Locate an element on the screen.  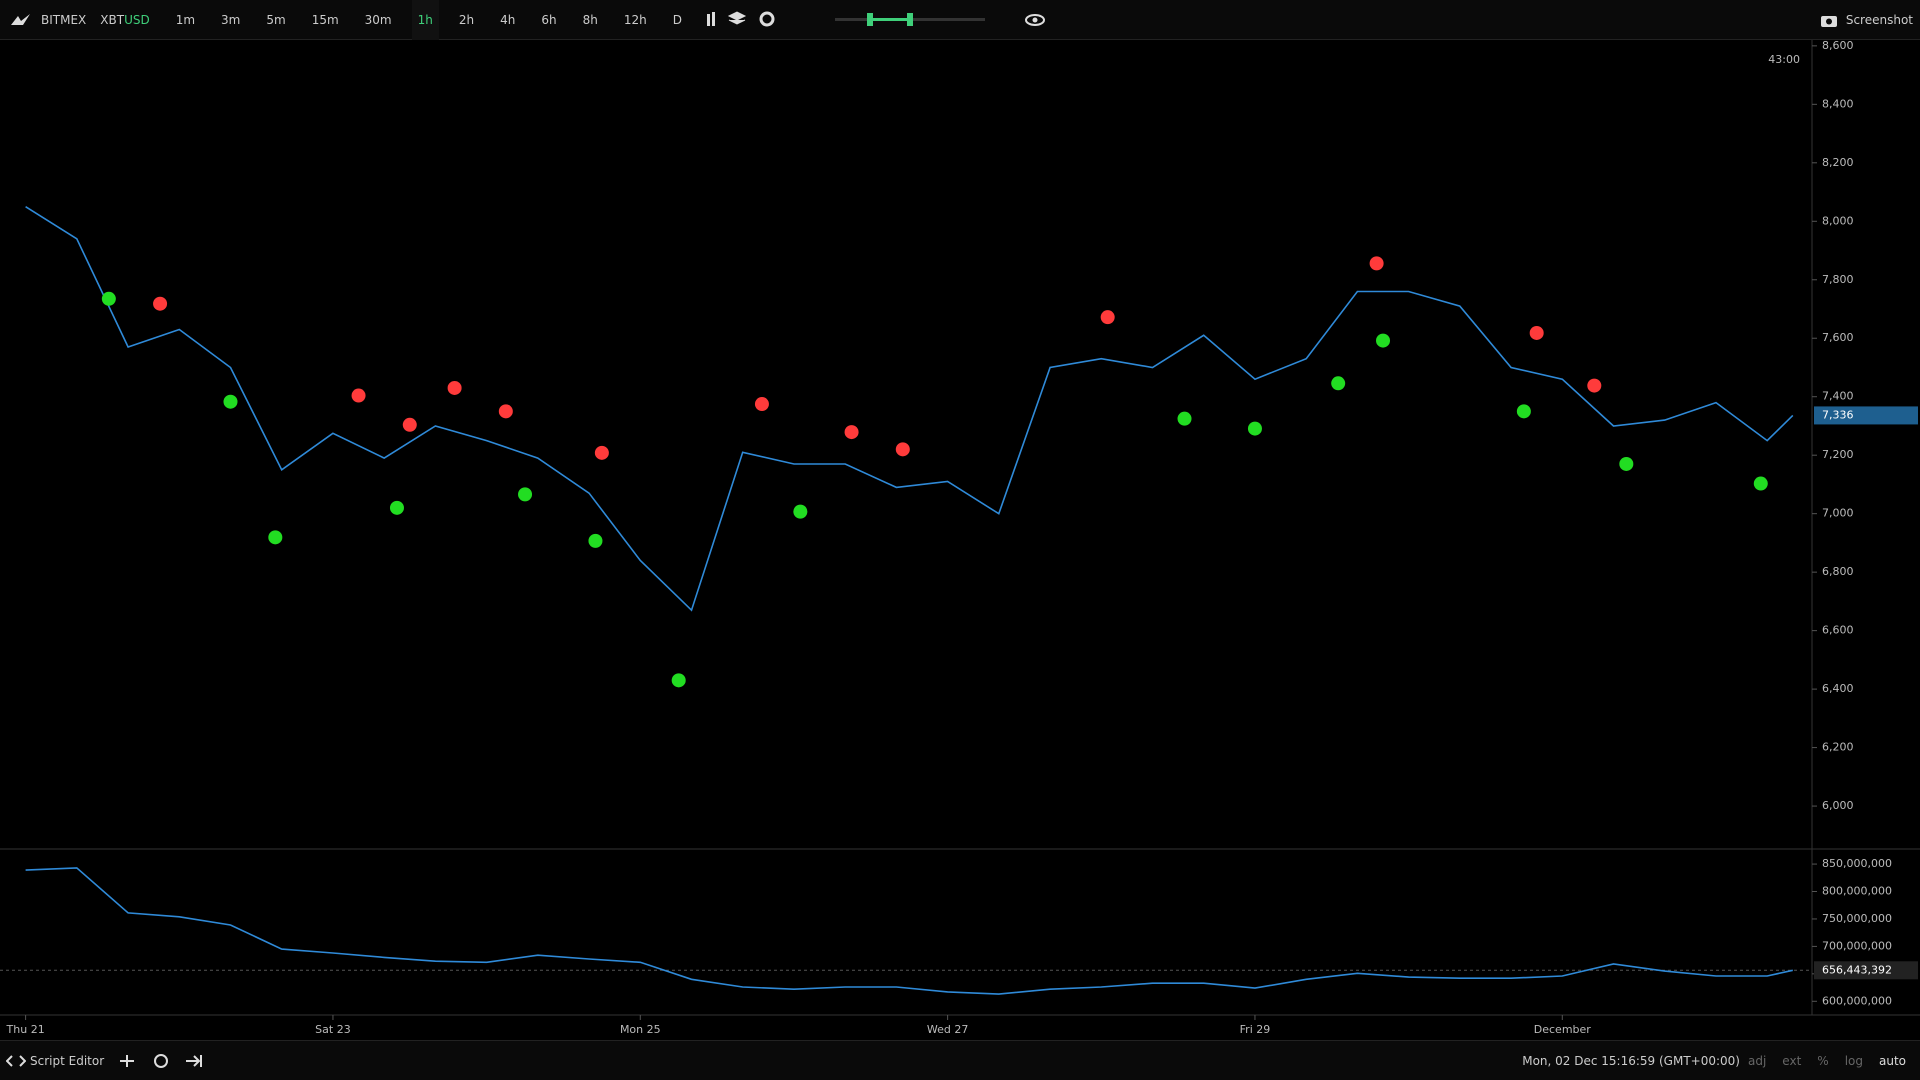
y-tick-label: 6,600 is located at coordinates (1838, 630).